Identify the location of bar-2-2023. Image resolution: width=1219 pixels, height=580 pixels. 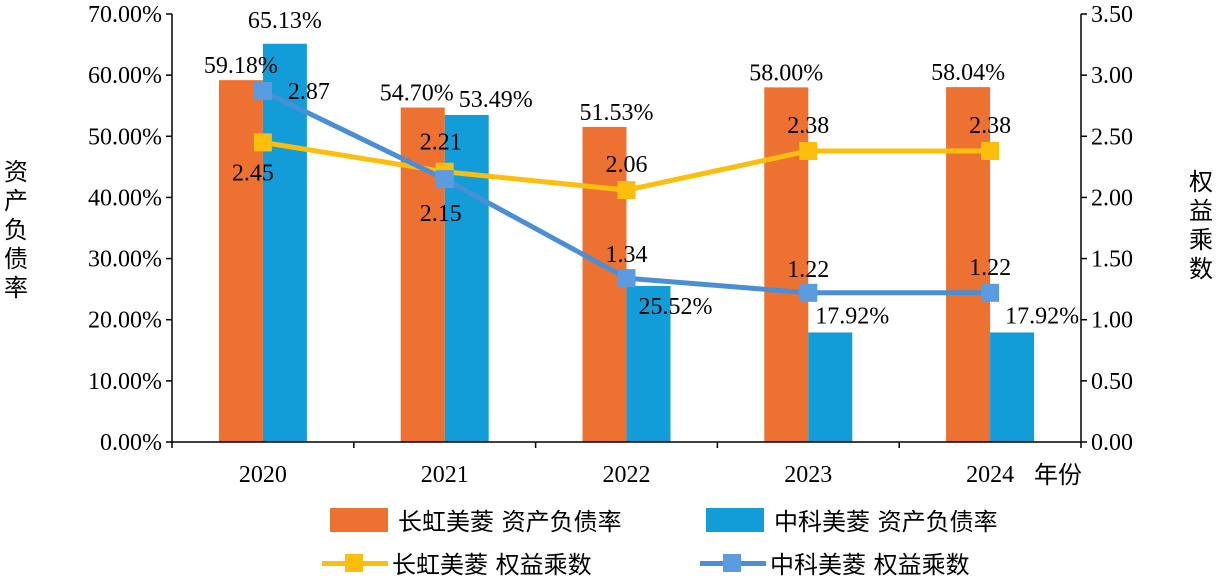
(830, 387).